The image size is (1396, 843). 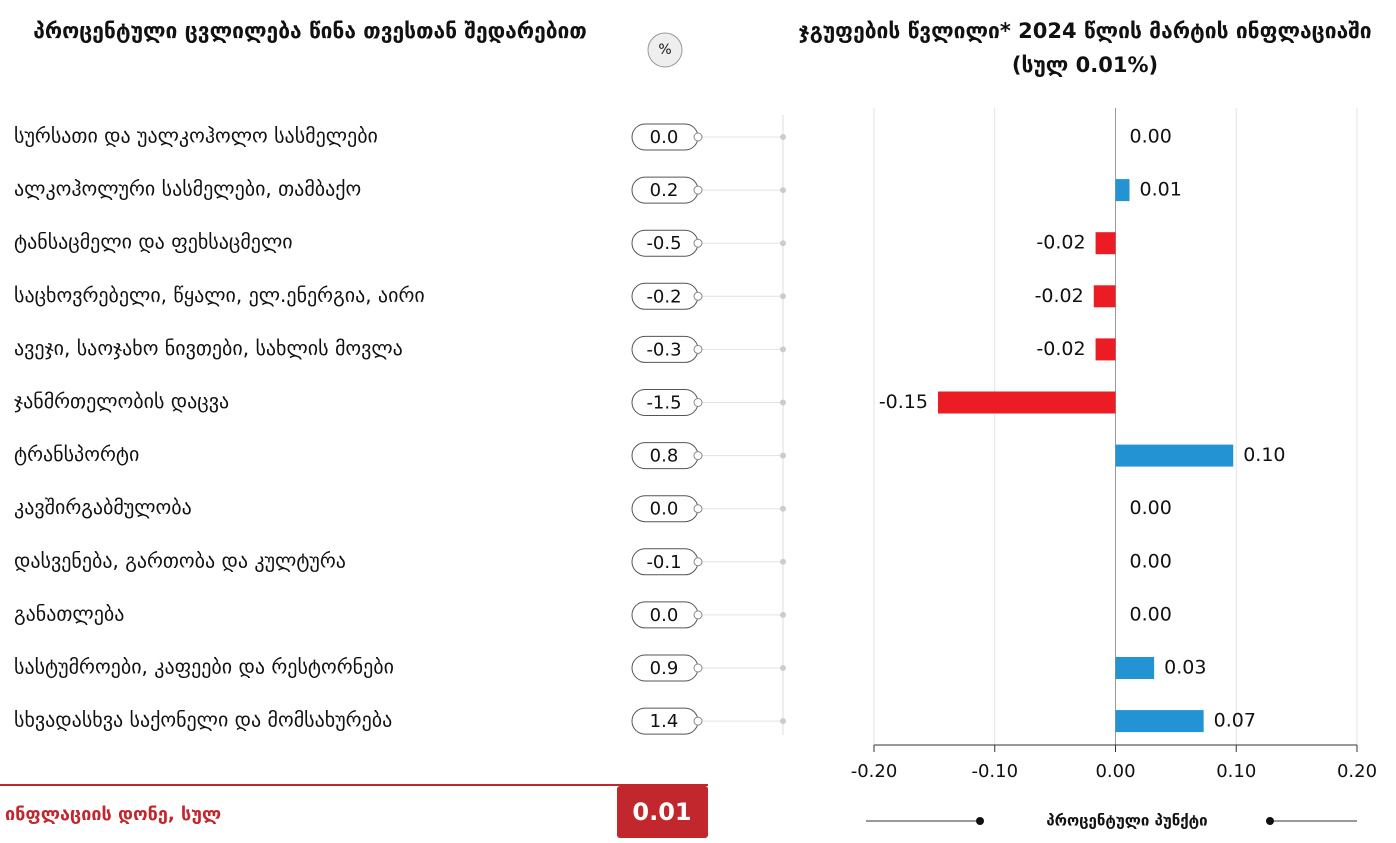 I want to click on value-label: 0.07, so click(x=1235, y=721).